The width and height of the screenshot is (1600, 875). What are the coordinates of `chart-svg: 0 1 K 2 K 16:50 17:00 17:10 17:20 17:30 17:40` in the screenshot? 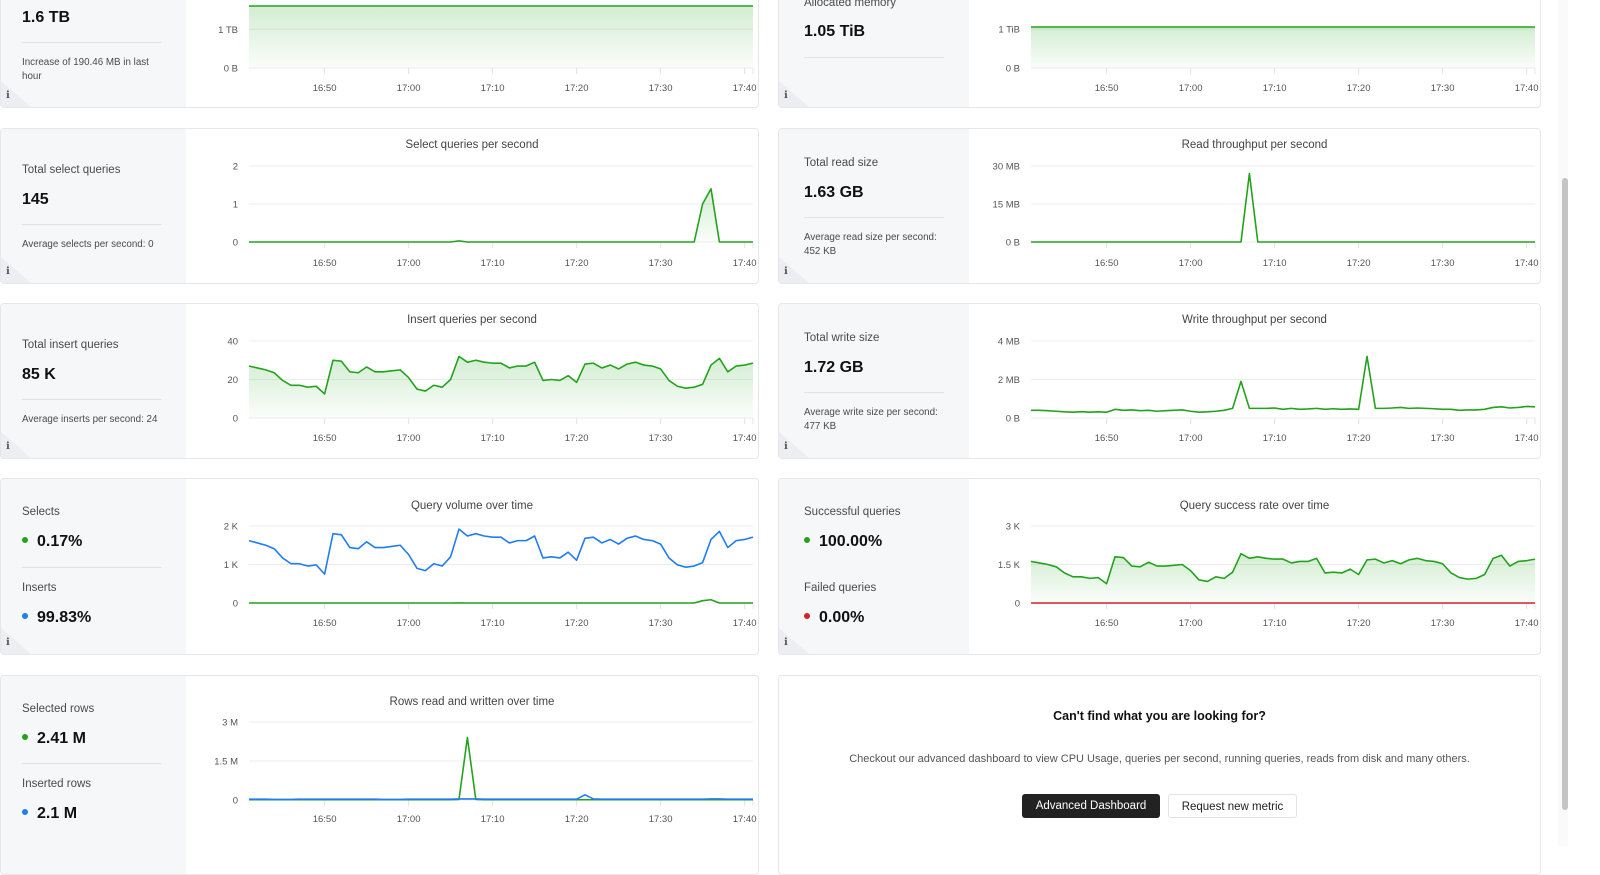 It's located at (490, 576).